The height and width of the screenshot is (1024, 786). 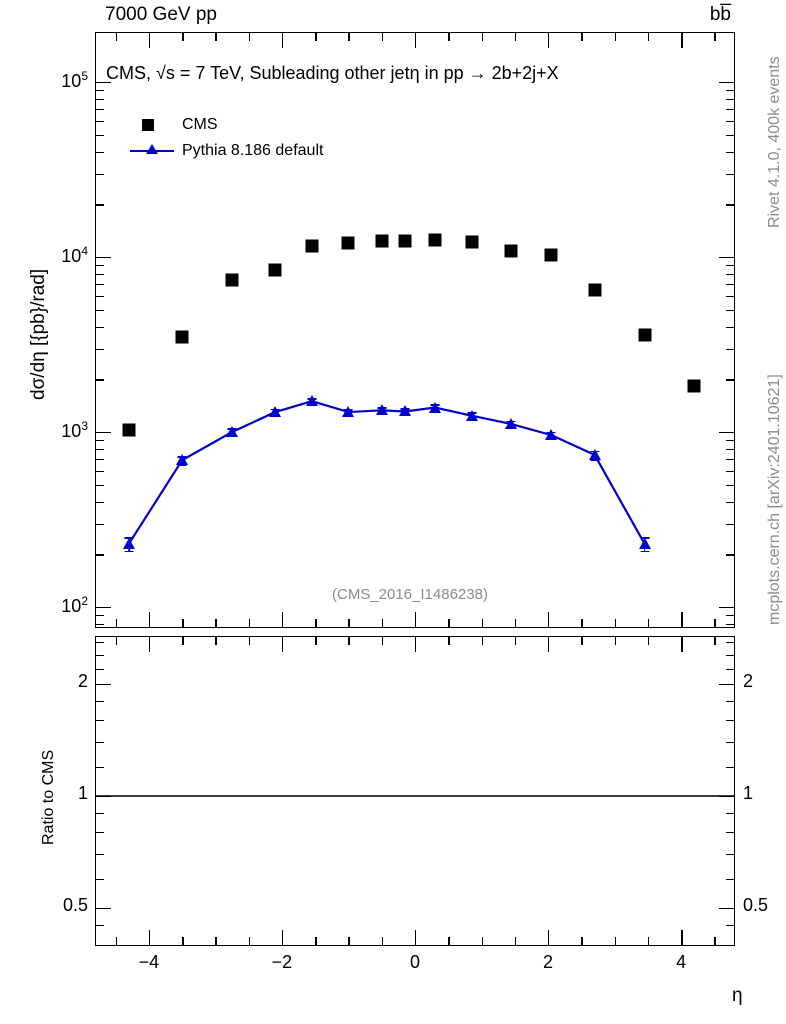 What do you see at coordinates (200, 124) in the screenshot?
I see `legend-label-cms: CMS` at bounding box center [200, 124].